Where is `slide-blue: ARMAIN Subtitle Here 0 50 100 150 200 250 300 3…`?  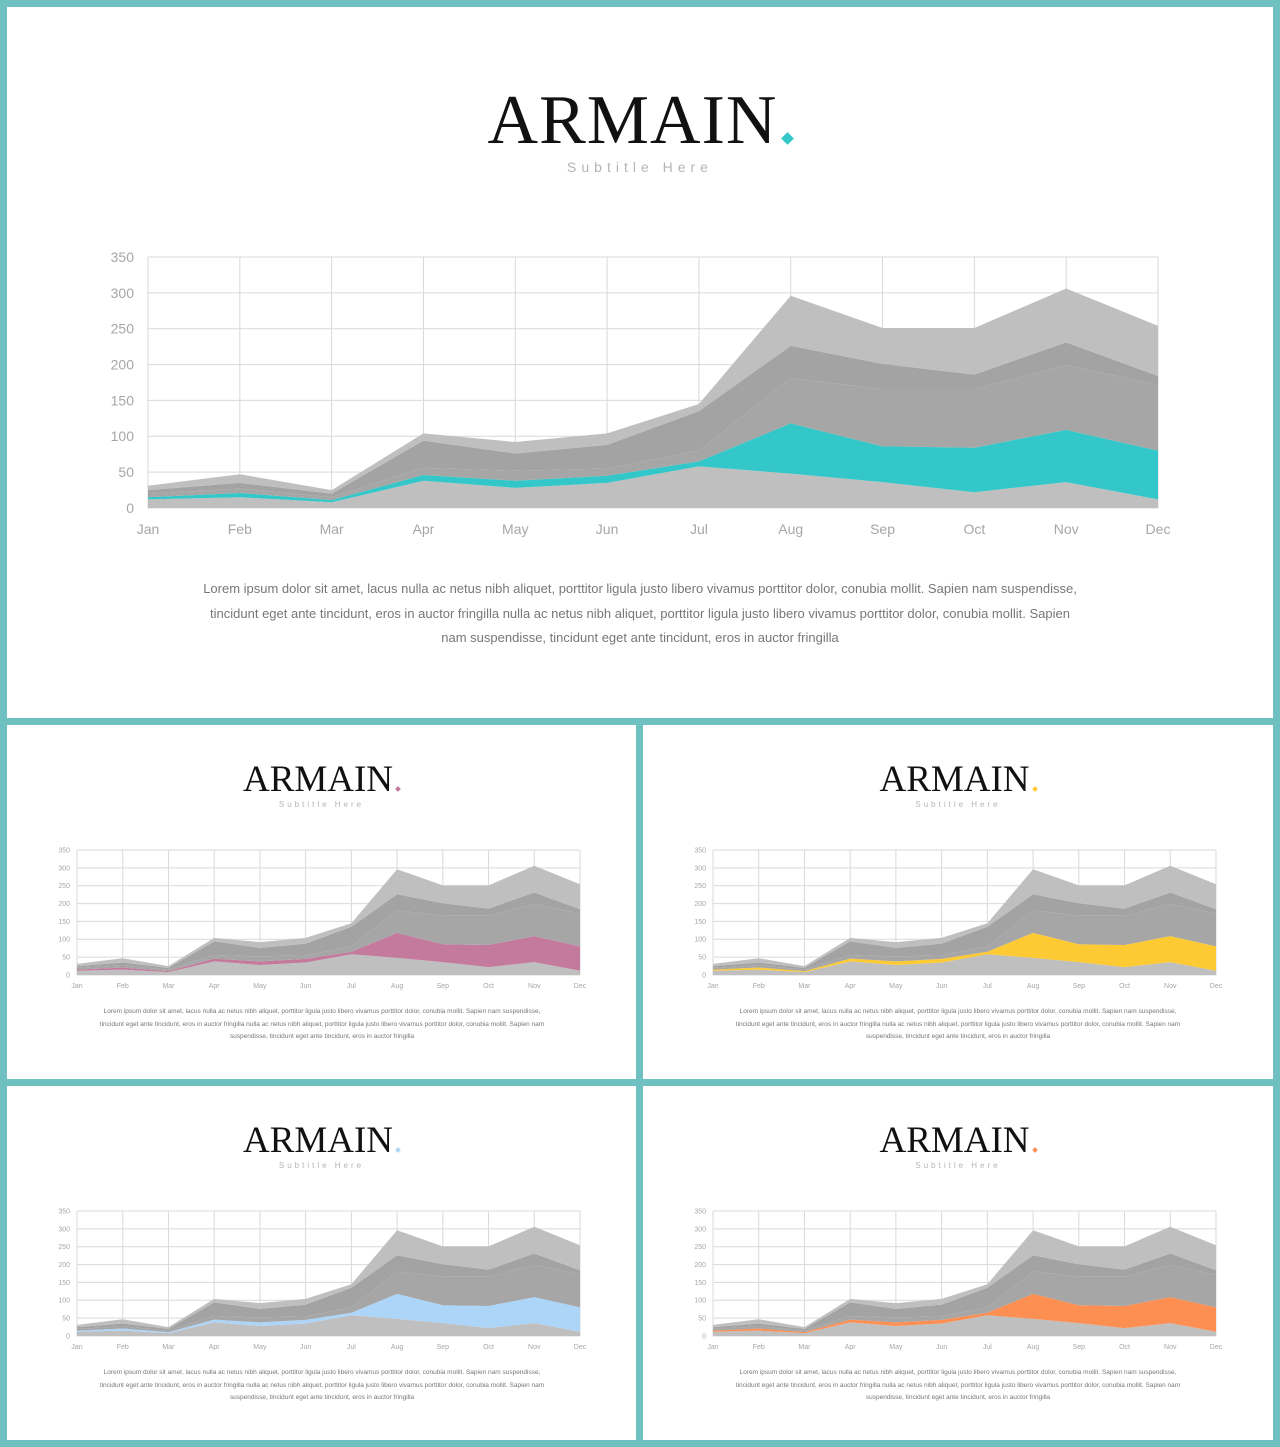 slide-blue: ARMAIN Subtitle Here 0 50 100 150 200 250 300 3… is located at coordinates (321, 1263).